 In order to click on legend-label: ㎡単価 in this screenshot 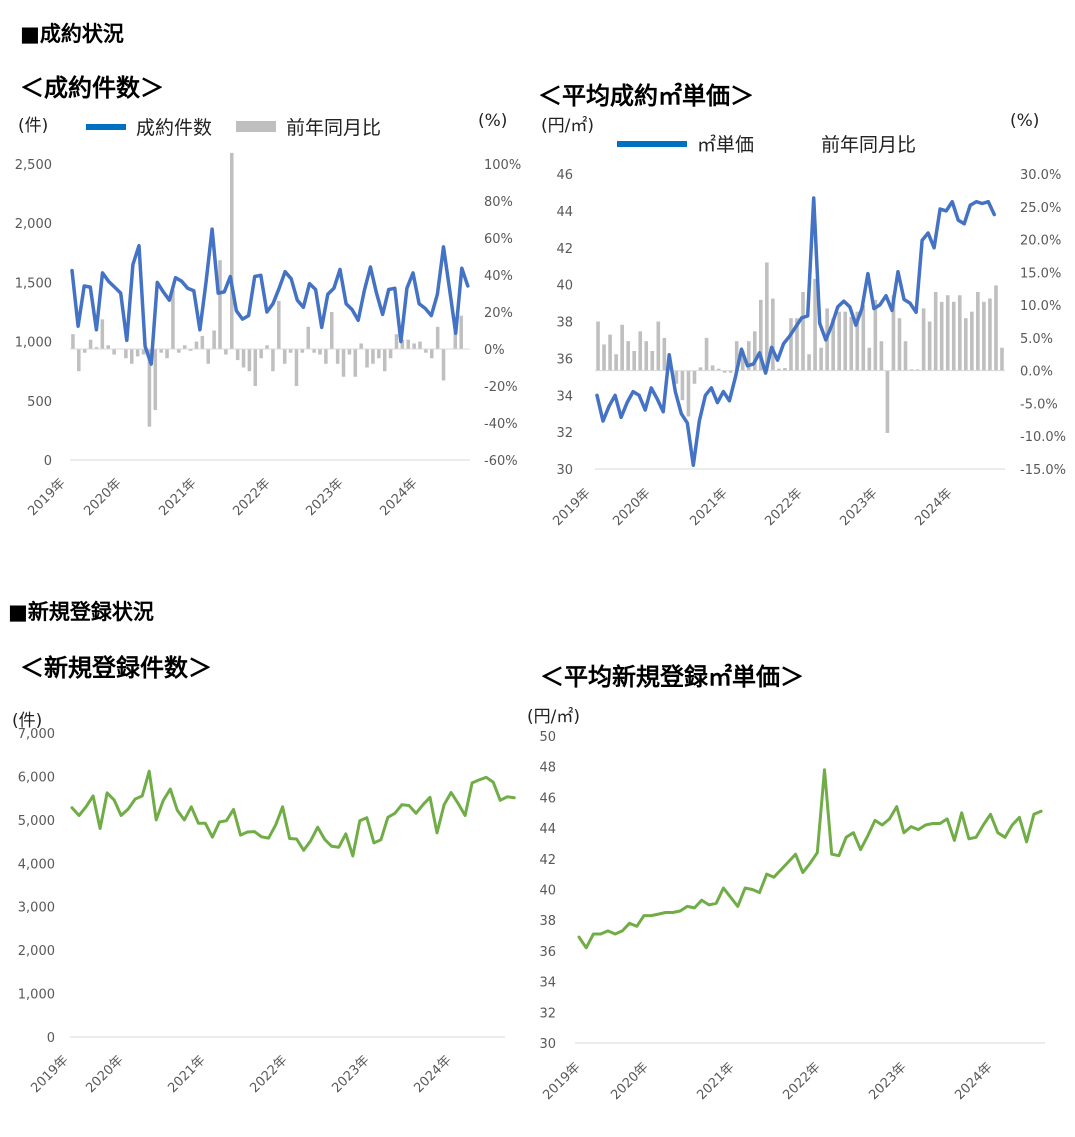, I will do `click(726, 145)`.